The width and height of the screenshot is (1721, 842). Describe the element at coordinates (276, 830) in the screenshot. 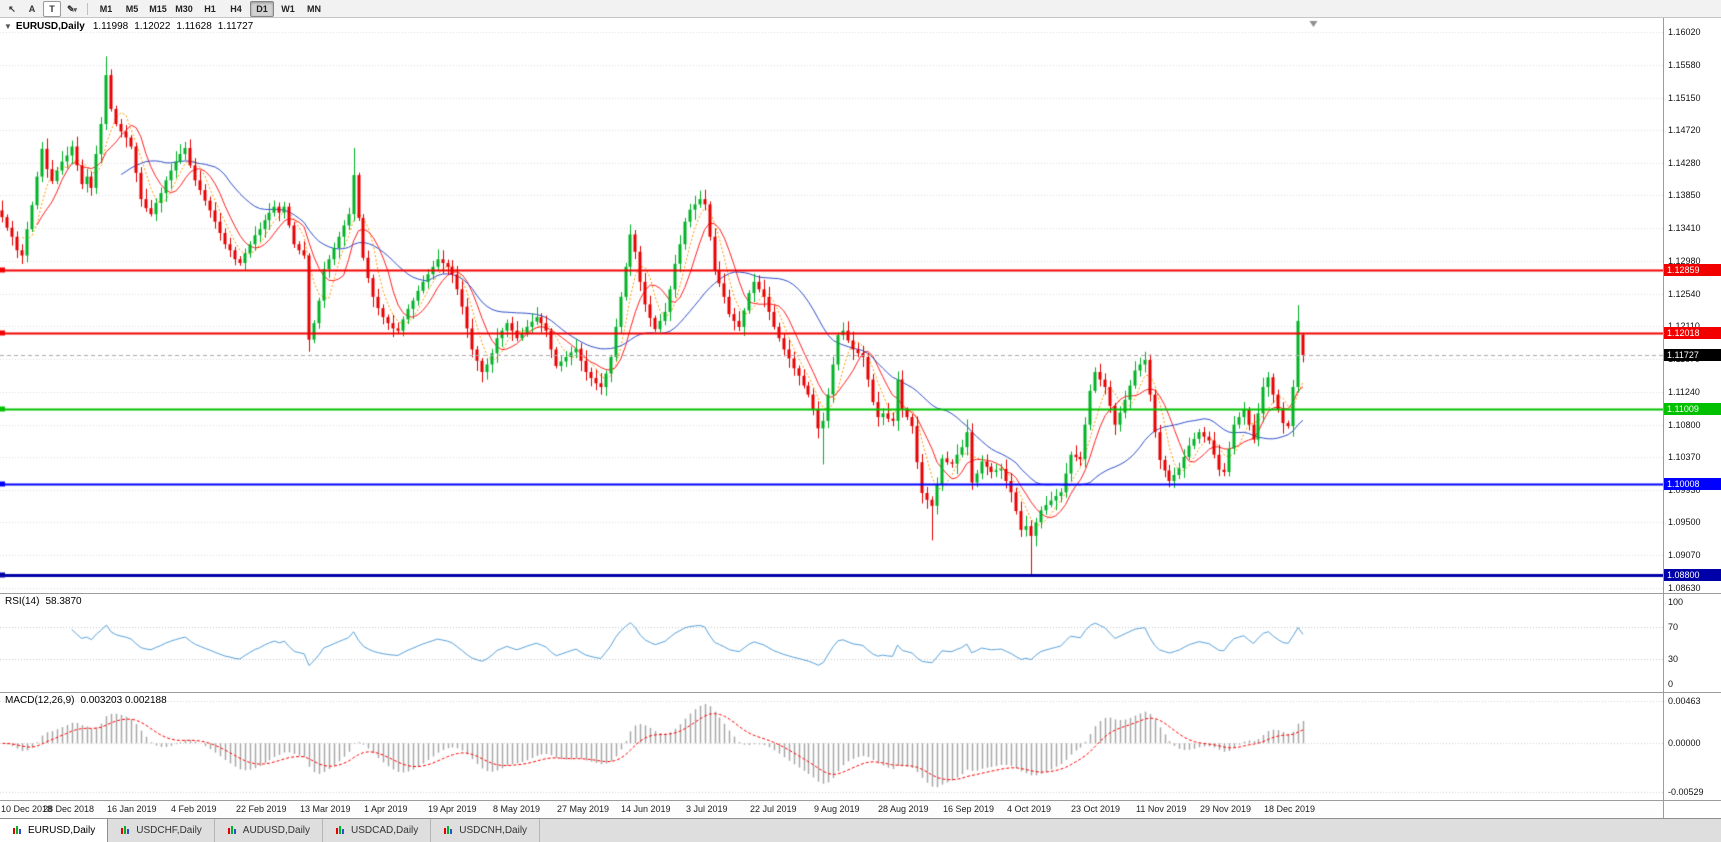

I see `tab-label: AUDUSD,Daily` at that location.